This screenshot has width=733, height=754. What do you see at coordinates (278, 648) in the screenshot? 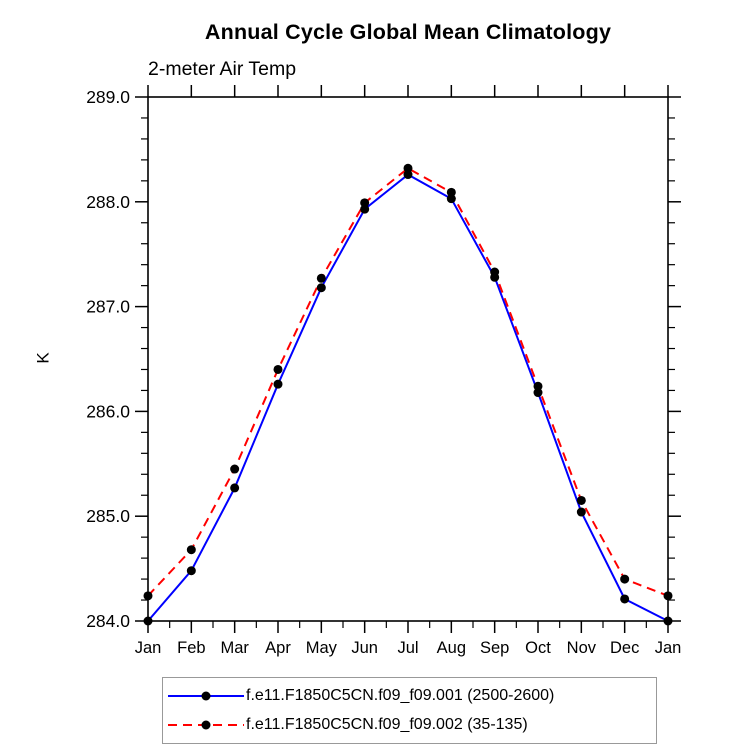
I see `x-tick-label: Apr` at bounding box center [278, 648].